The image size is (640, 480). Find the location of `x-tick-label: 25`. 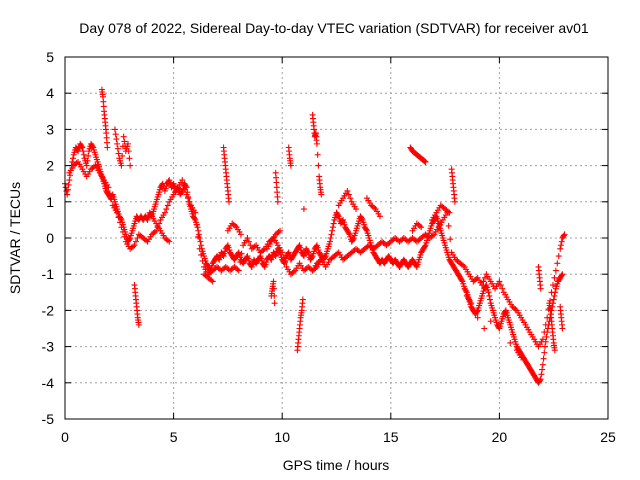

x-tick-label: 25 is located at coordinates (608, 437).